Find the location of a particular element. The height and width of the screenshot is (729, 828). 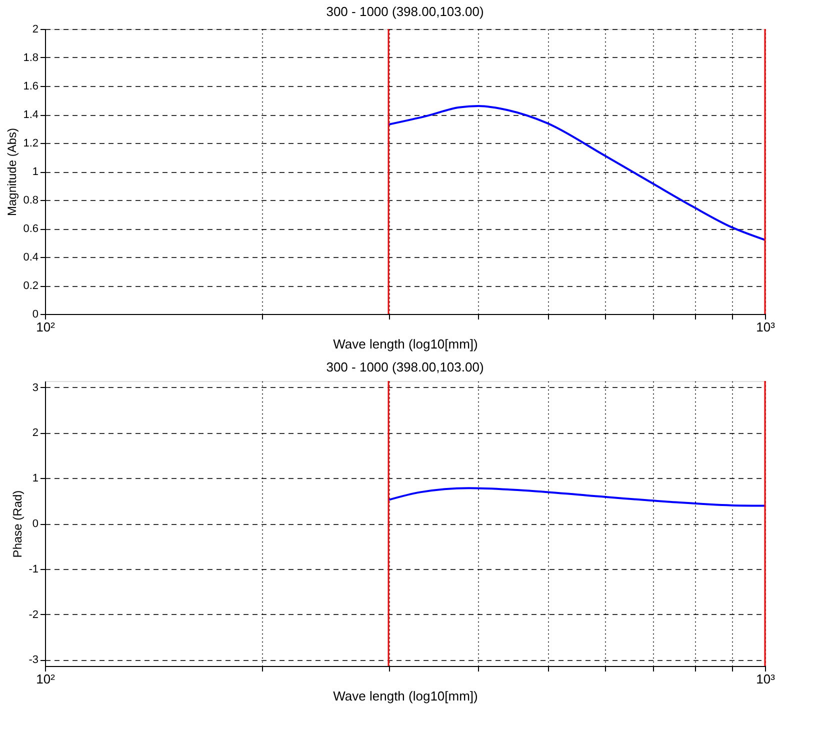

y-tick-label: 1.6 is located at coordinates (30, 86).